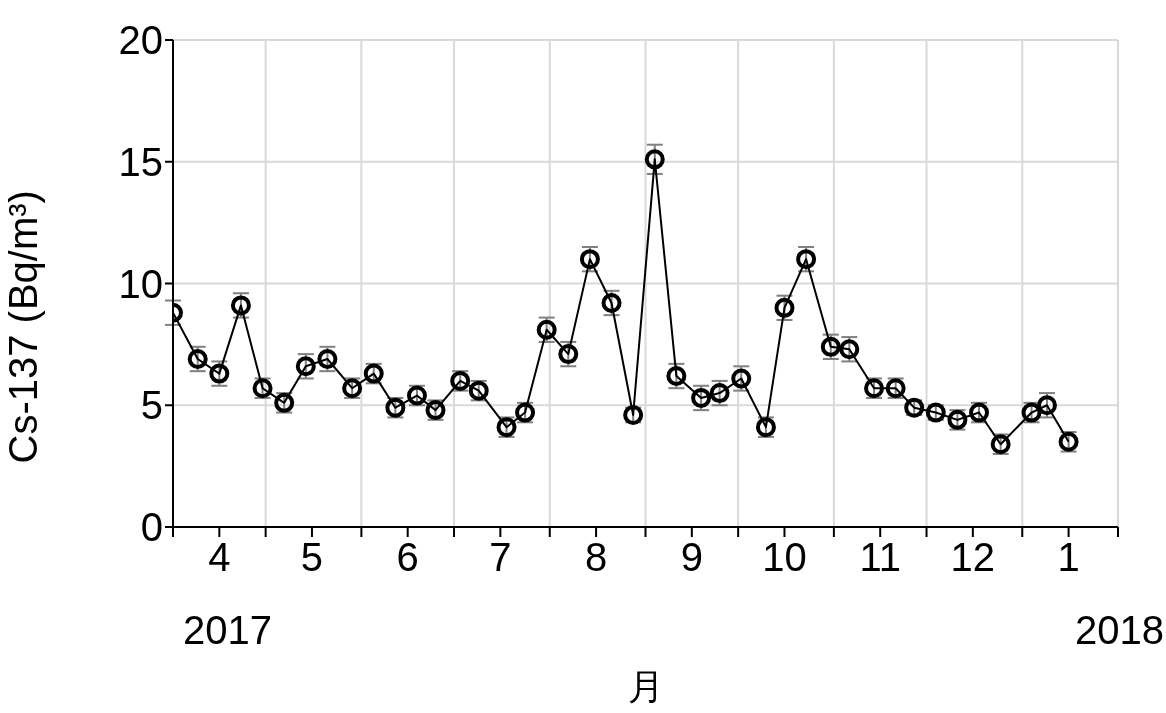  I want to click on text: 2017, so click(227, 630).